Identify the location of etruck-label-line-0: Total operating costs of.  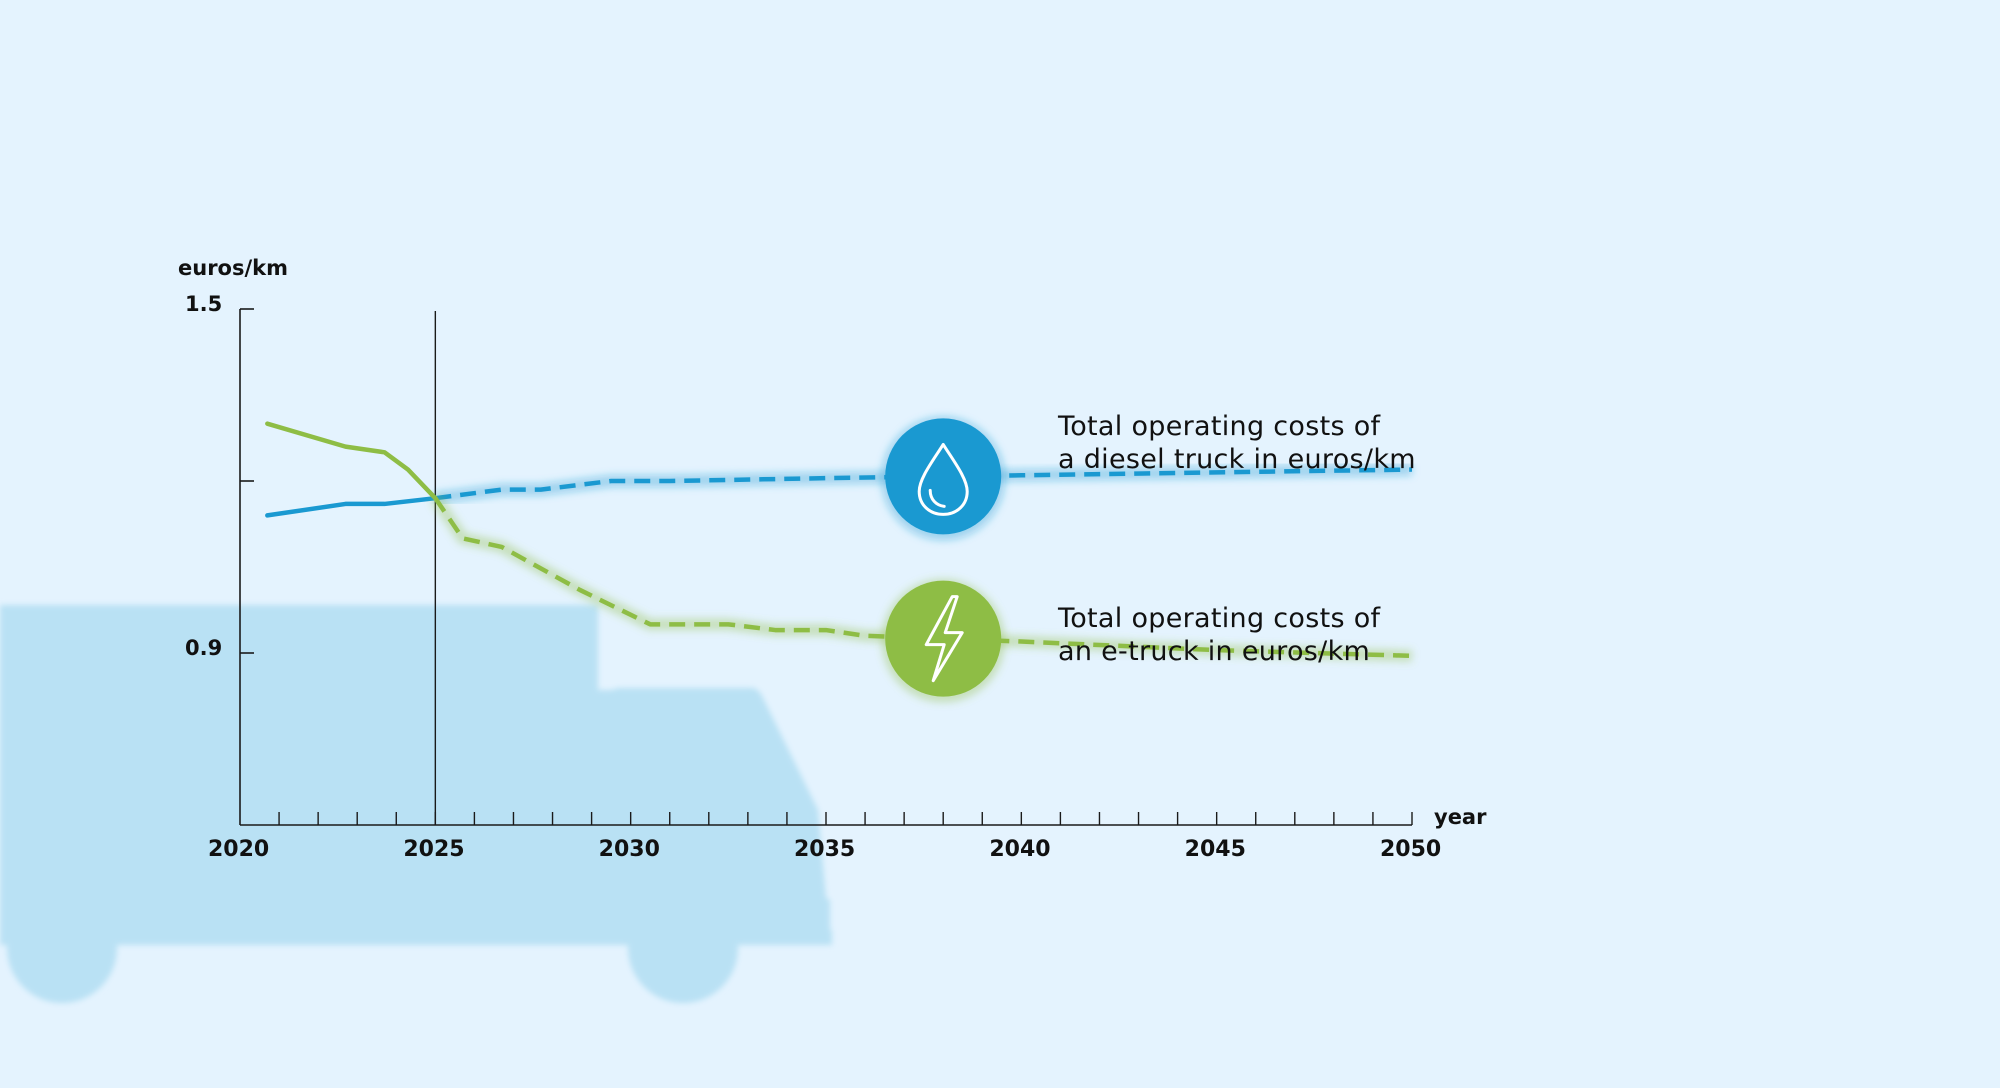
(1219, 618).